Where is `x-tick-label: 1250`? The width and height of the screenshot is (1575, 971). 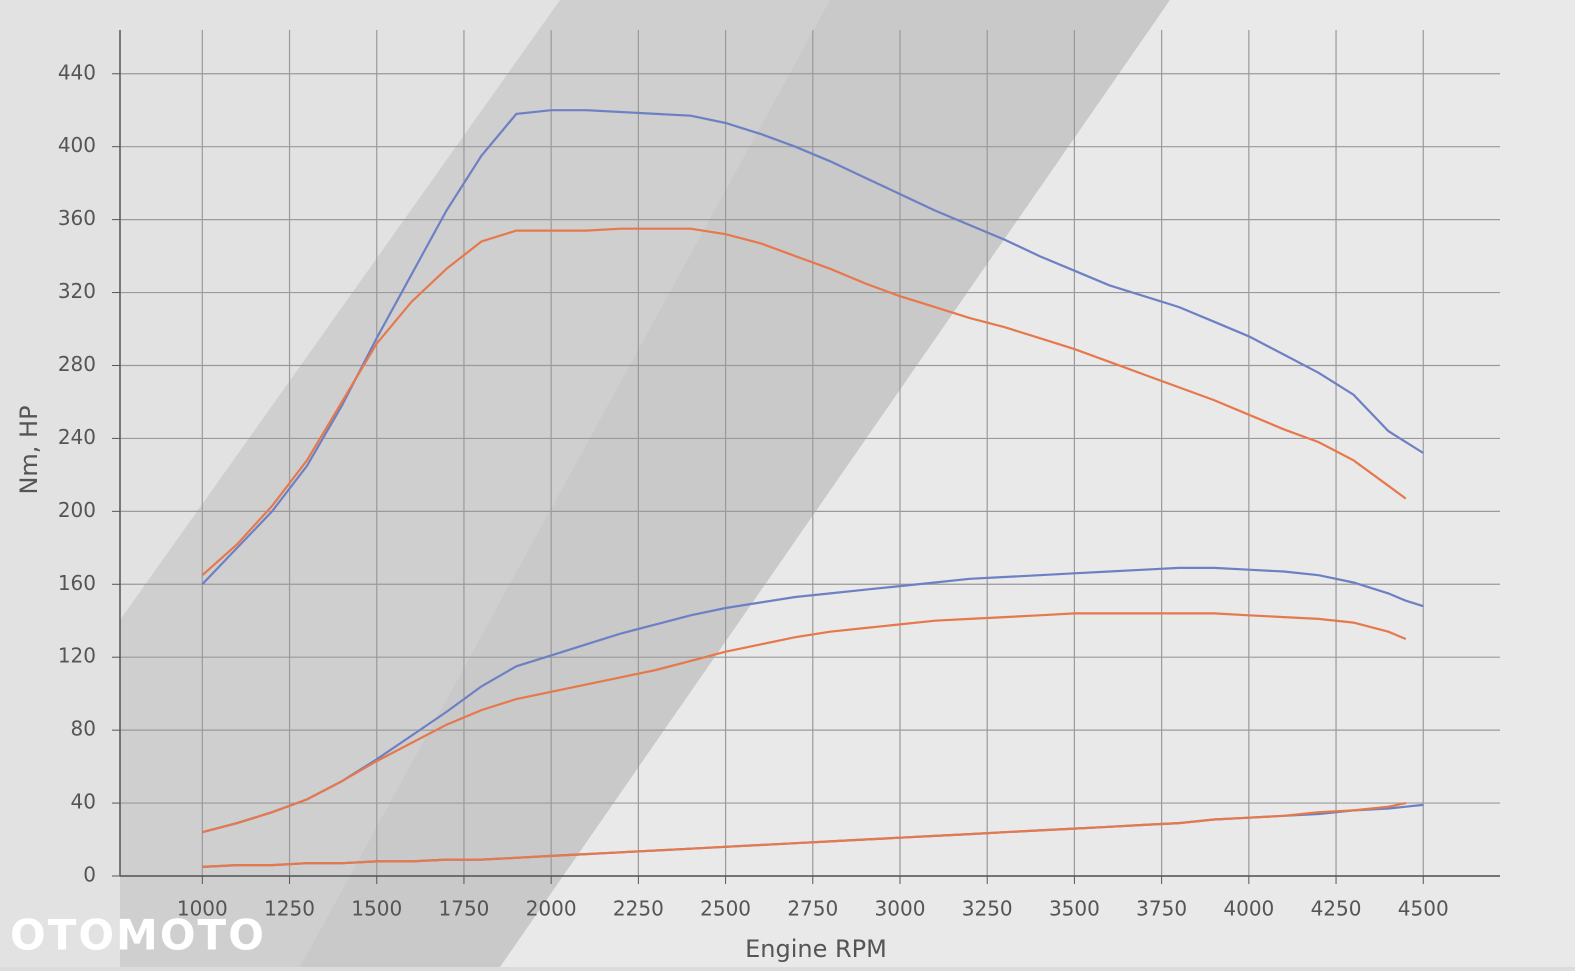 x-tick-label: 1250 is located at coordinates (289, 909).